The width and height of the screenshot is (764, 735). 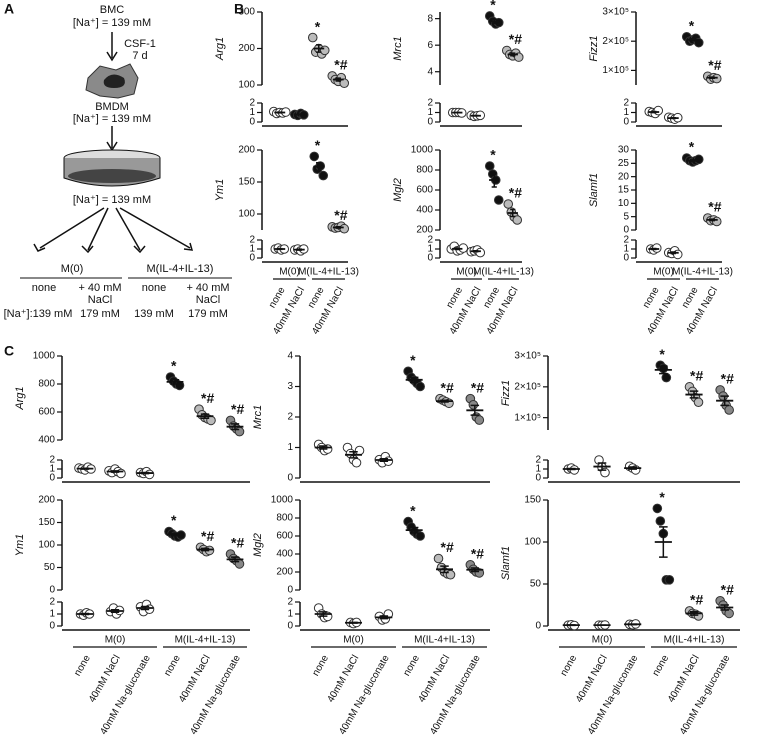 I want to click on panel-label: A, so click(x=9, y=9).